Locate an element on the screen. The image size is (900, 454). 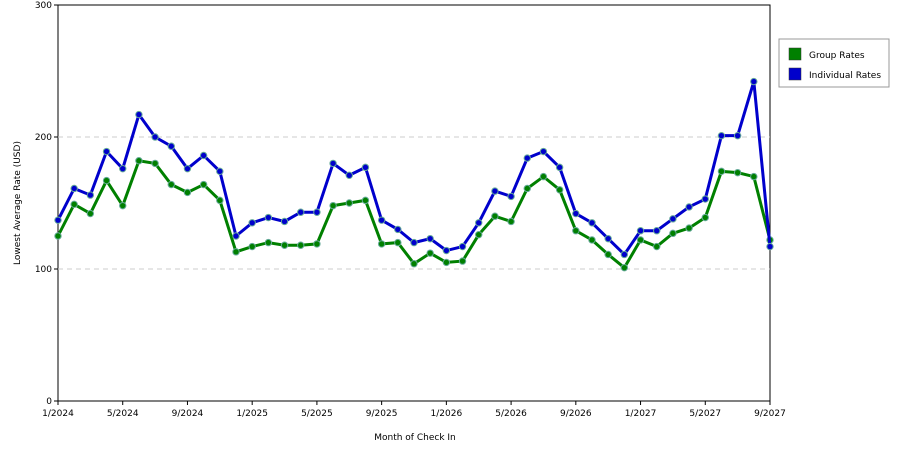
x-tick-label: 5/2024 is located at coordinates (123, 414).